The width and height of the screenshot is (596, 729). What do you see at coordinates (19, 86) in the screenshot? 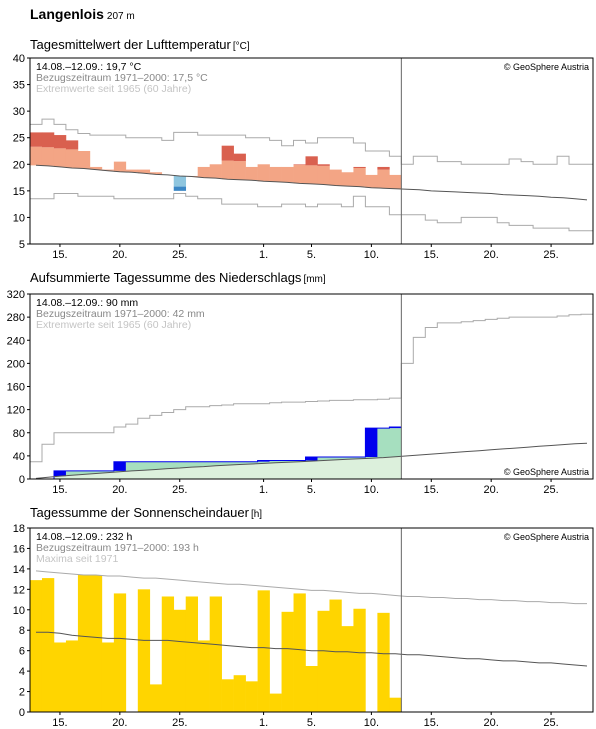
I see `temp-ytick-label: 35` at bounding box center [19, 86].